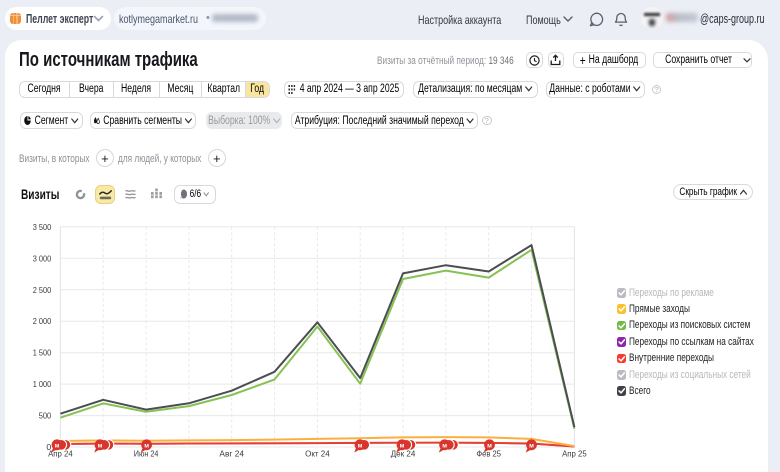 The width and height of the screenshot is (780, 472). Describe the element at coordinates (488, 453) in the screenshot. I see `svg-text: Фев 25` at that location.